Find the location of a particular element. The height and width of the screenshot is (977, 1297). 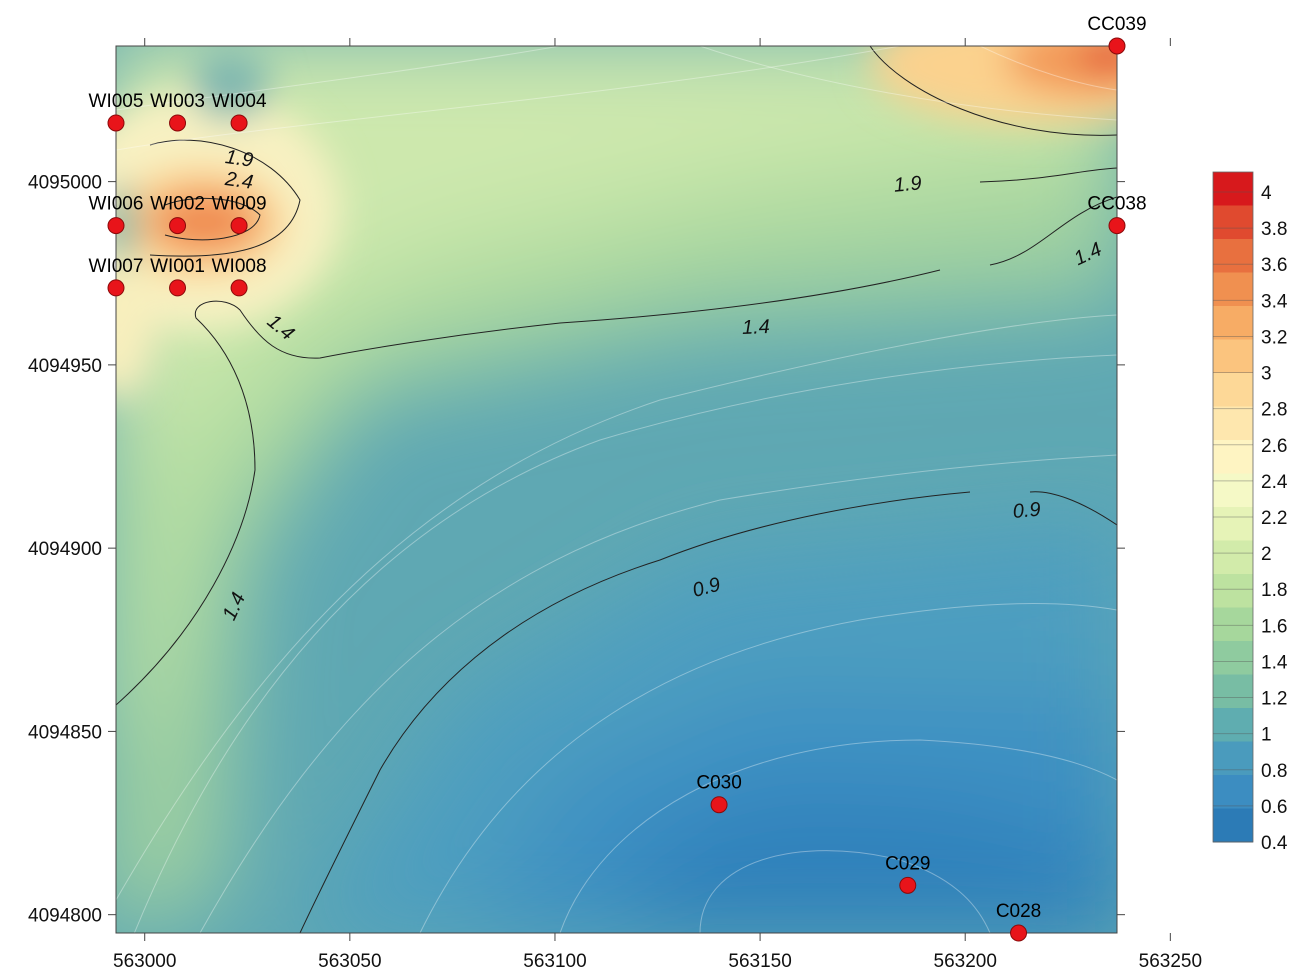

contour-label: 0.9 is located at coordinates (1027, 511).